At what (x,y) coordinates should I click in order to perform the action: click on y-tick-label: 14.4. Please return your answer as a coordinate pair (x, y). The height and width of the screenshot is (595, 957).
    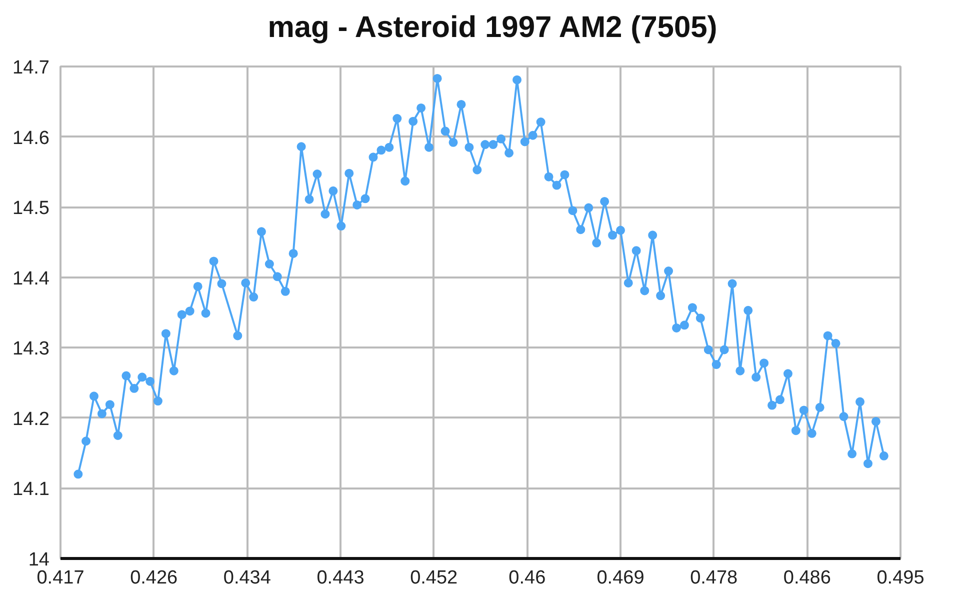
    Looking at the image, I should click on (31, 279).